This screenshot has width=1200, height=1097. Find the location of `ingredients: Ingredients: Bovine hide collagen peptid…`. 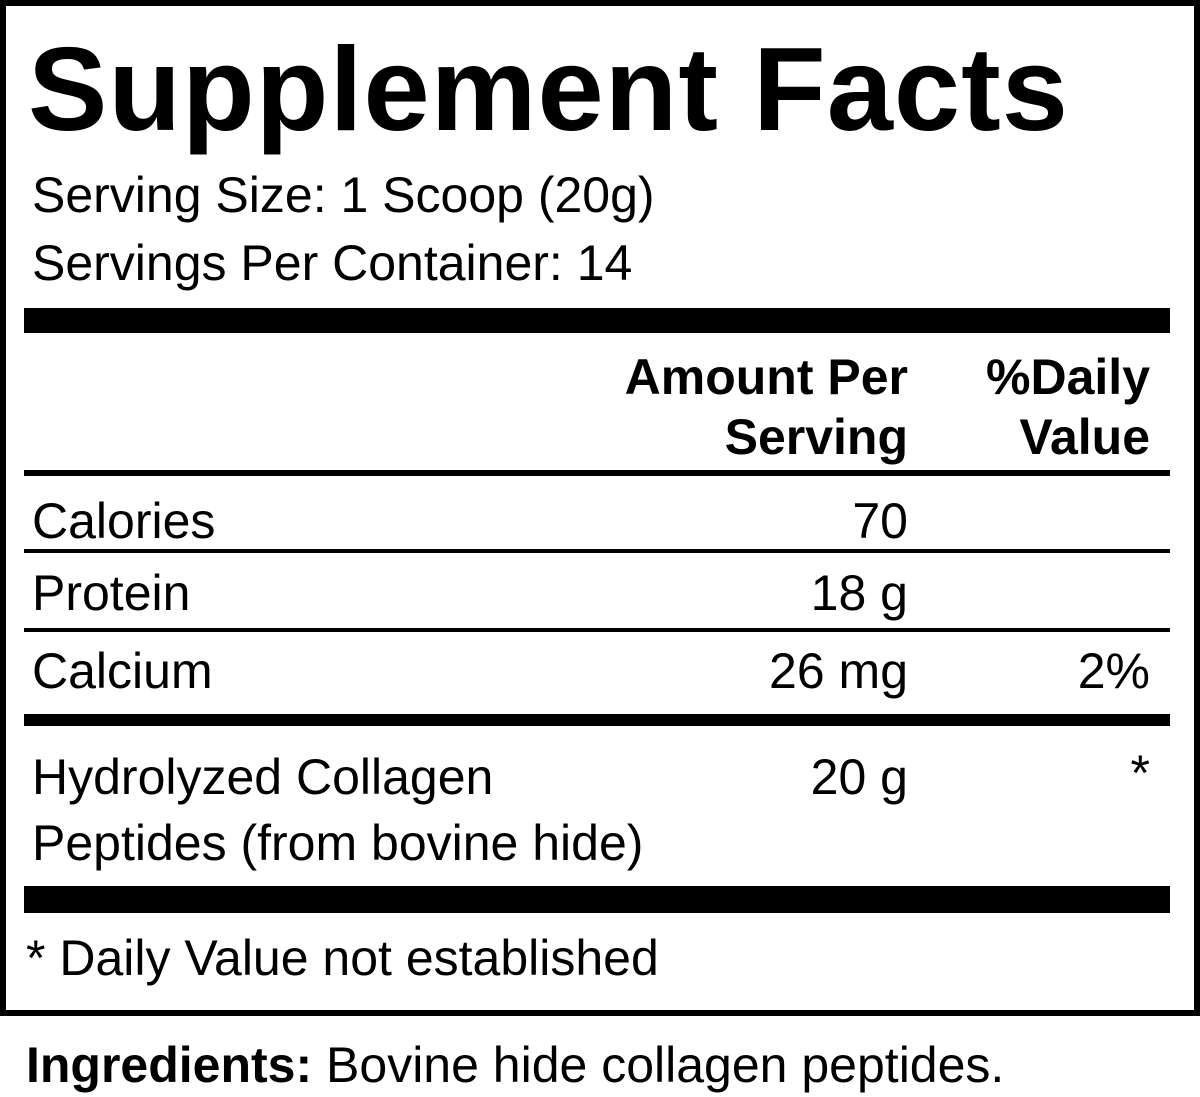

ingredients: Ingredients: Bovine hide collagen peptid… is located at coordinates (515, 1065).